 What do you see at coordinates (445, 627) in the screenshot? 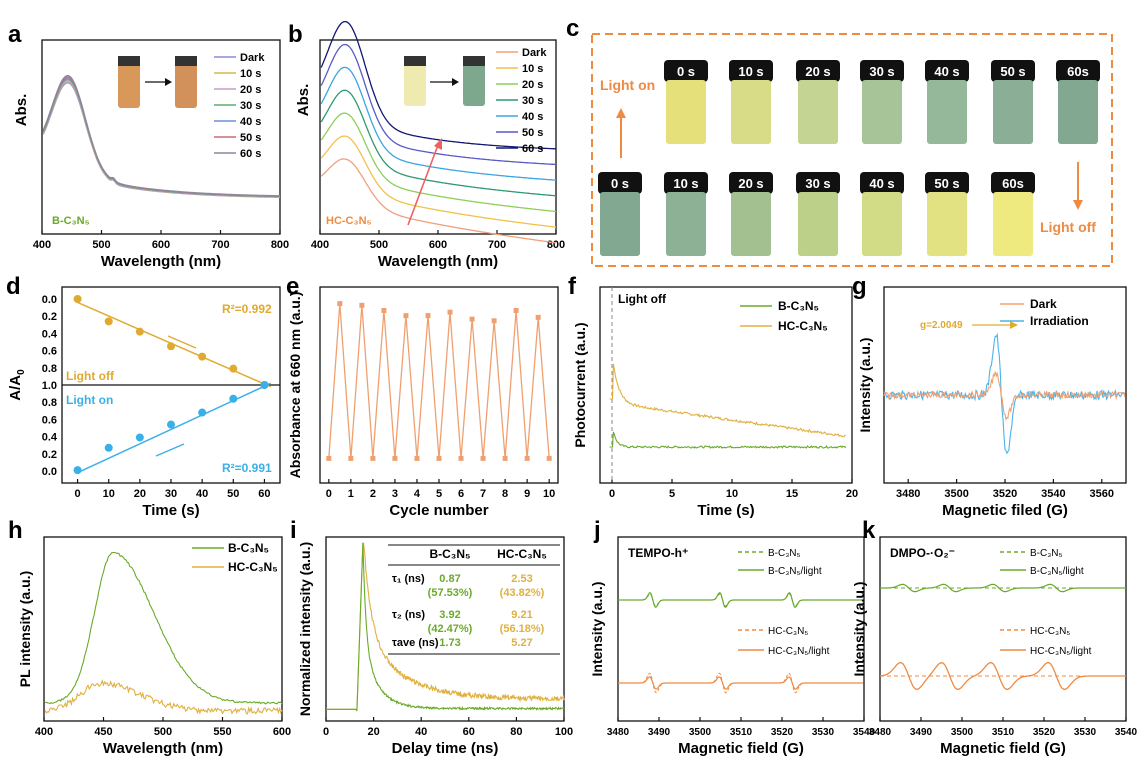
I see `b-decay-line` at bounding box center [445, 627].